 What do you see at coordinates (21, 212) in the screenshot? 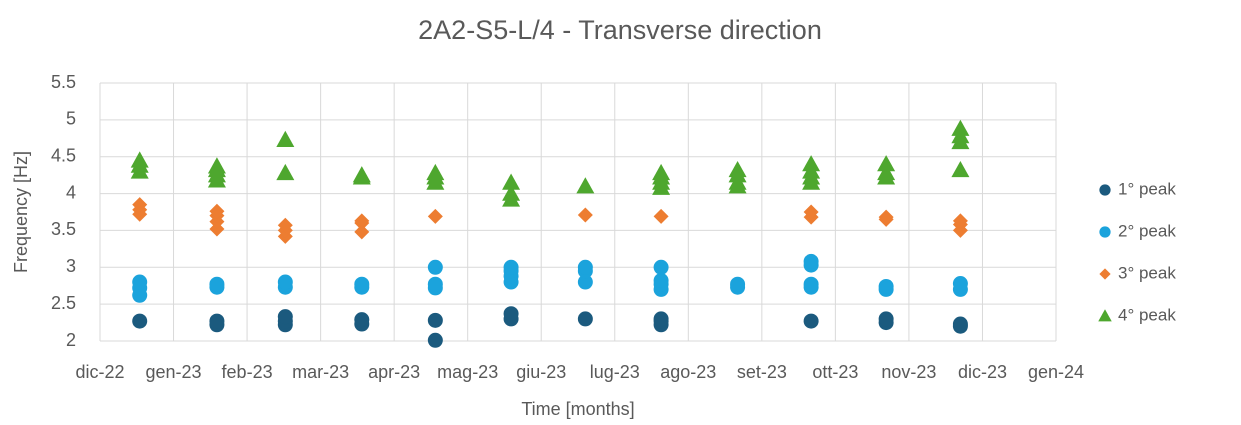
I see `y-axis-label: Frequency [Hz]` at bounding box center [21, 212].